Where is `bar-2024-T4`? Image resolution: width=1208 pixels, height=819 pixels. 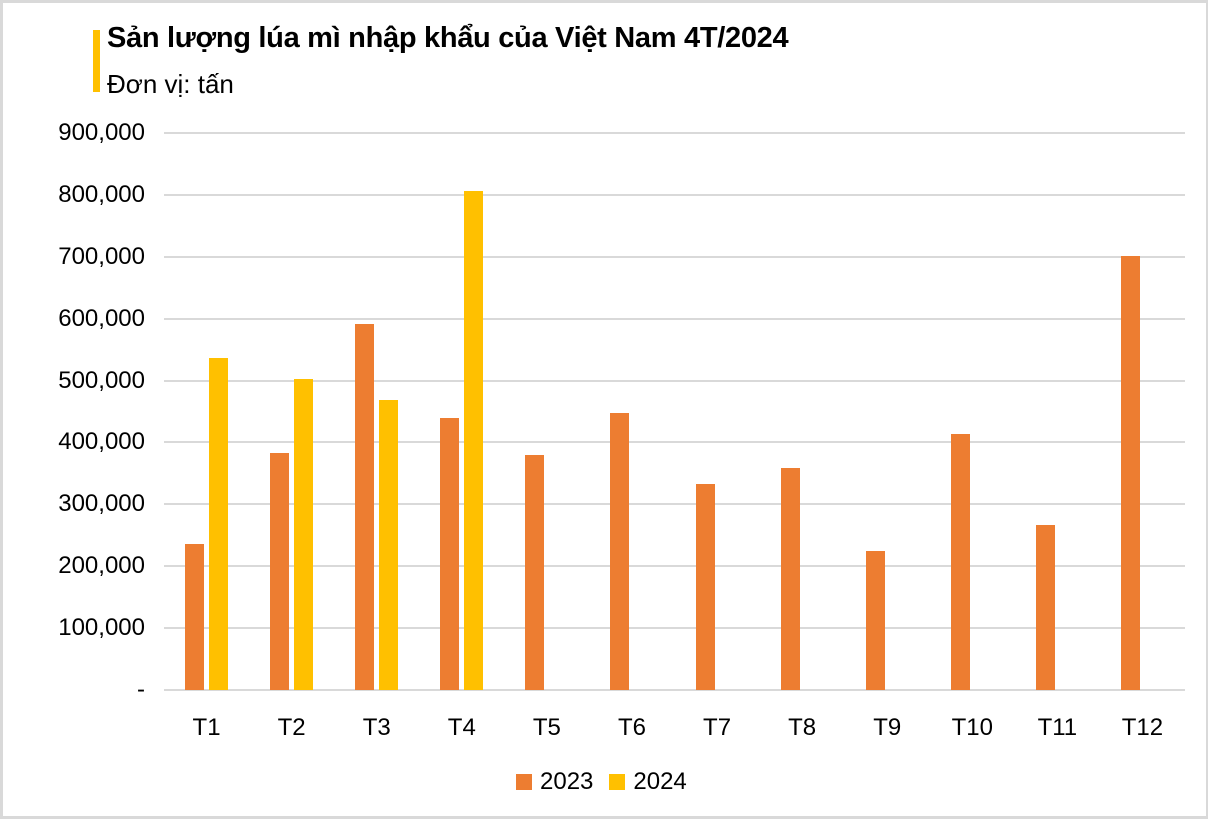
bar-2024-T4 is located at coordinates (474, 440).